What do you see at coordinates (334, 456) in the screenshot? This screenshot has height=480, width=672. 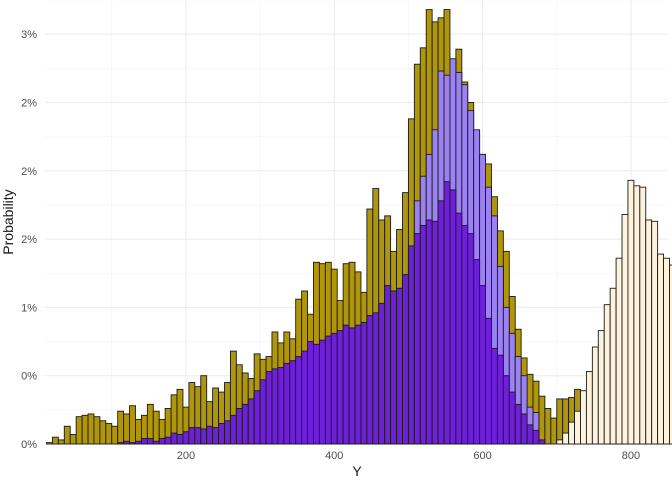 I see `x-tick-label: 400` at bounding box center [334, 456].